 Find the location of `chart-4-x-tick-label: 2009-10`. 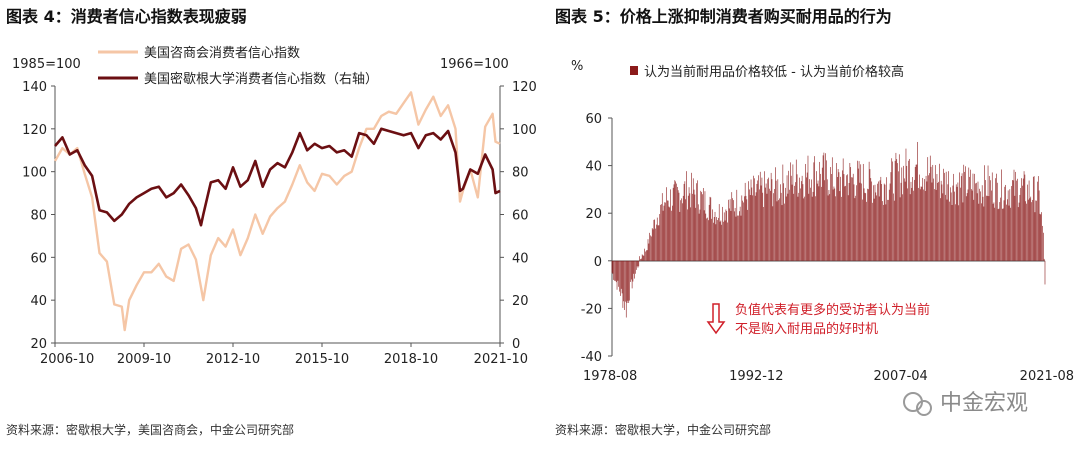

chart-4-x-tick-label: 2009-10 is located at coordinates (144, 359).